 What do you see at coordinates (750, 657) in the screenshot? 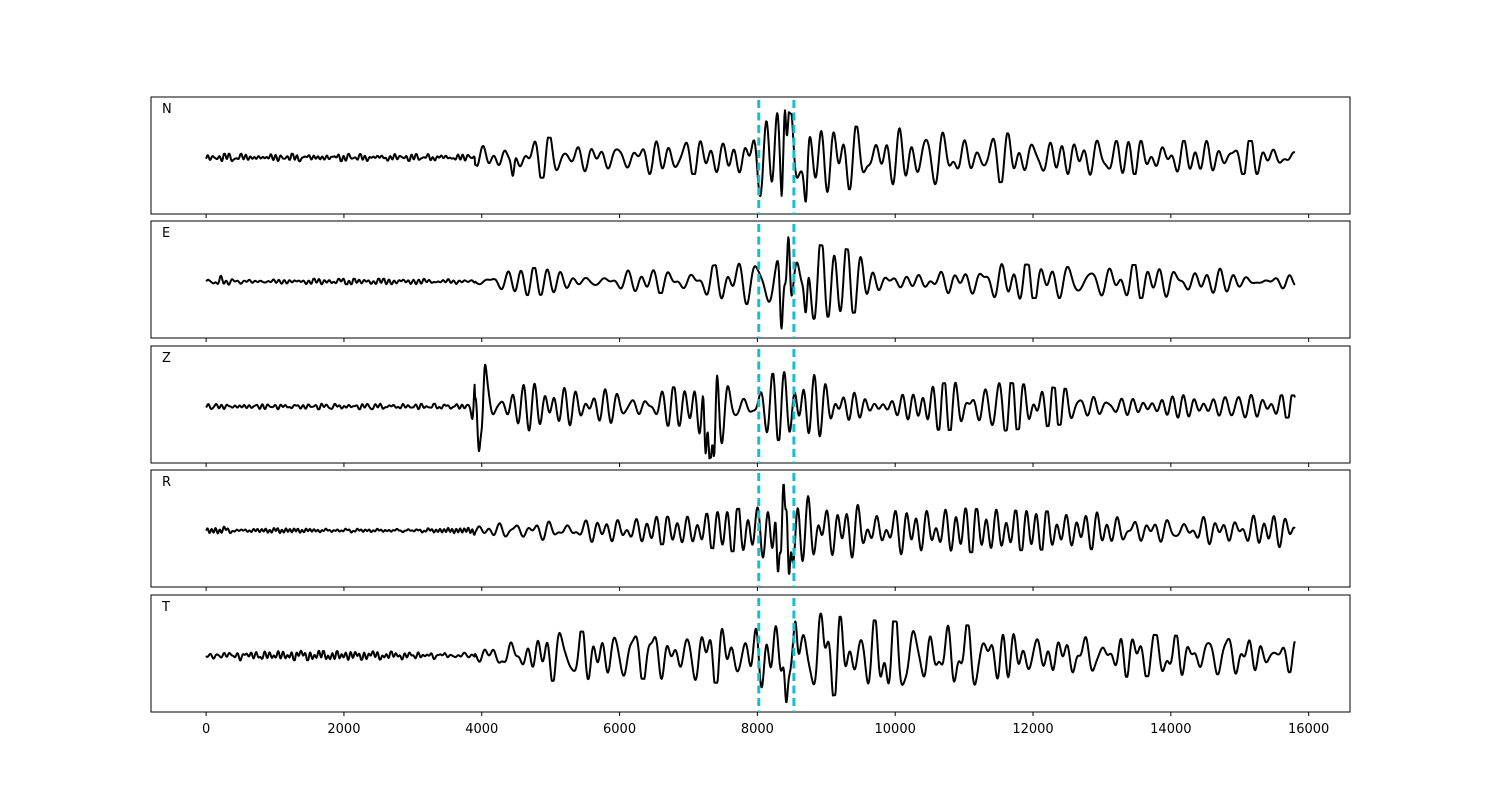
I see `trace-t` at bounding box center [750, 657].